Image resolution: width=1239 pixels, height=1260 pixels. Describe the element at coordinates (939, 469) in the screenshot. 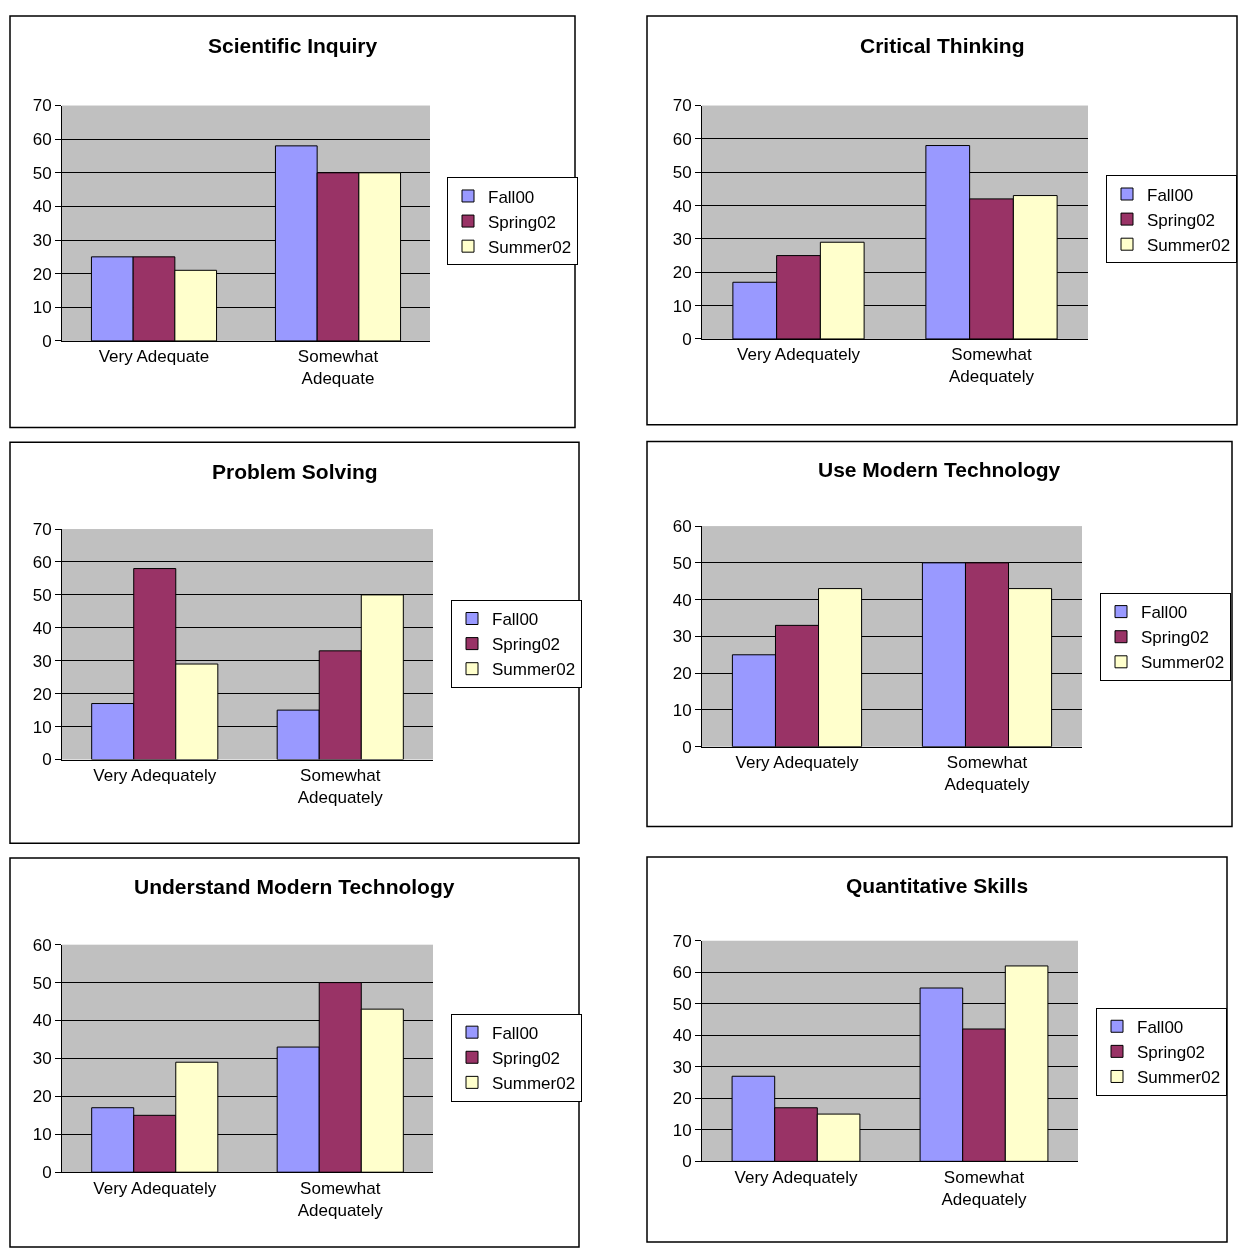

I see `chart-title: Use Modern Technology` at that location.